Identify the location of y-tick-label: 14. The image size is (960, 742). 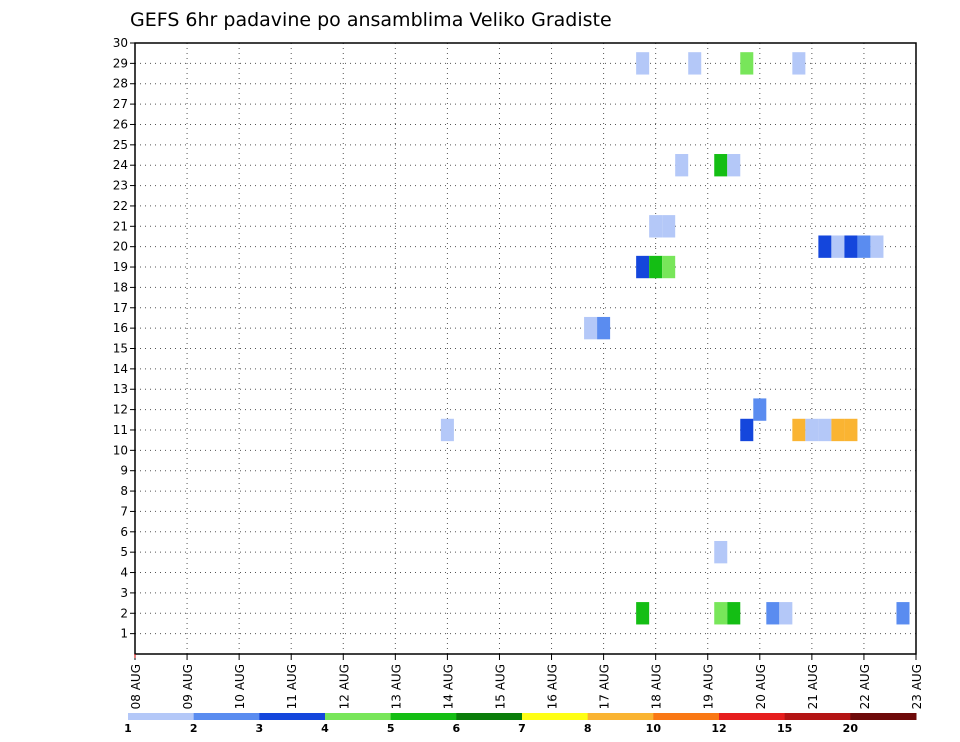
(120, 369).